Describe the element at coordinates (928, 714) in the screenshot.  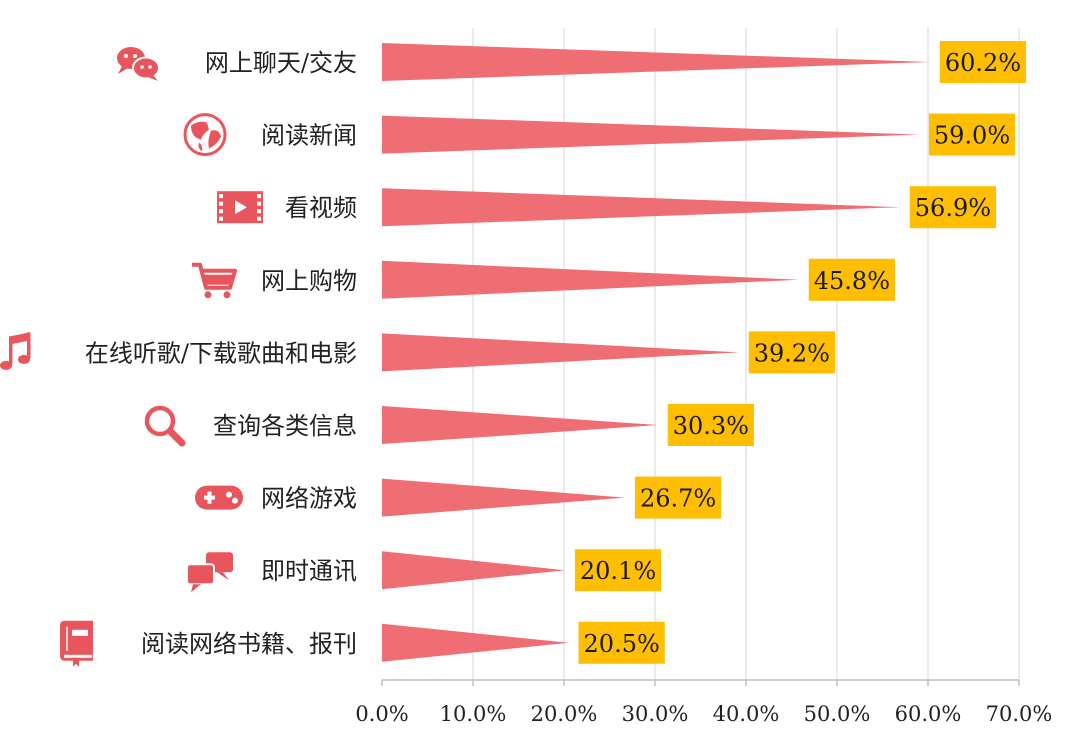
I see `x-tick-label: 60.0%` at that location.